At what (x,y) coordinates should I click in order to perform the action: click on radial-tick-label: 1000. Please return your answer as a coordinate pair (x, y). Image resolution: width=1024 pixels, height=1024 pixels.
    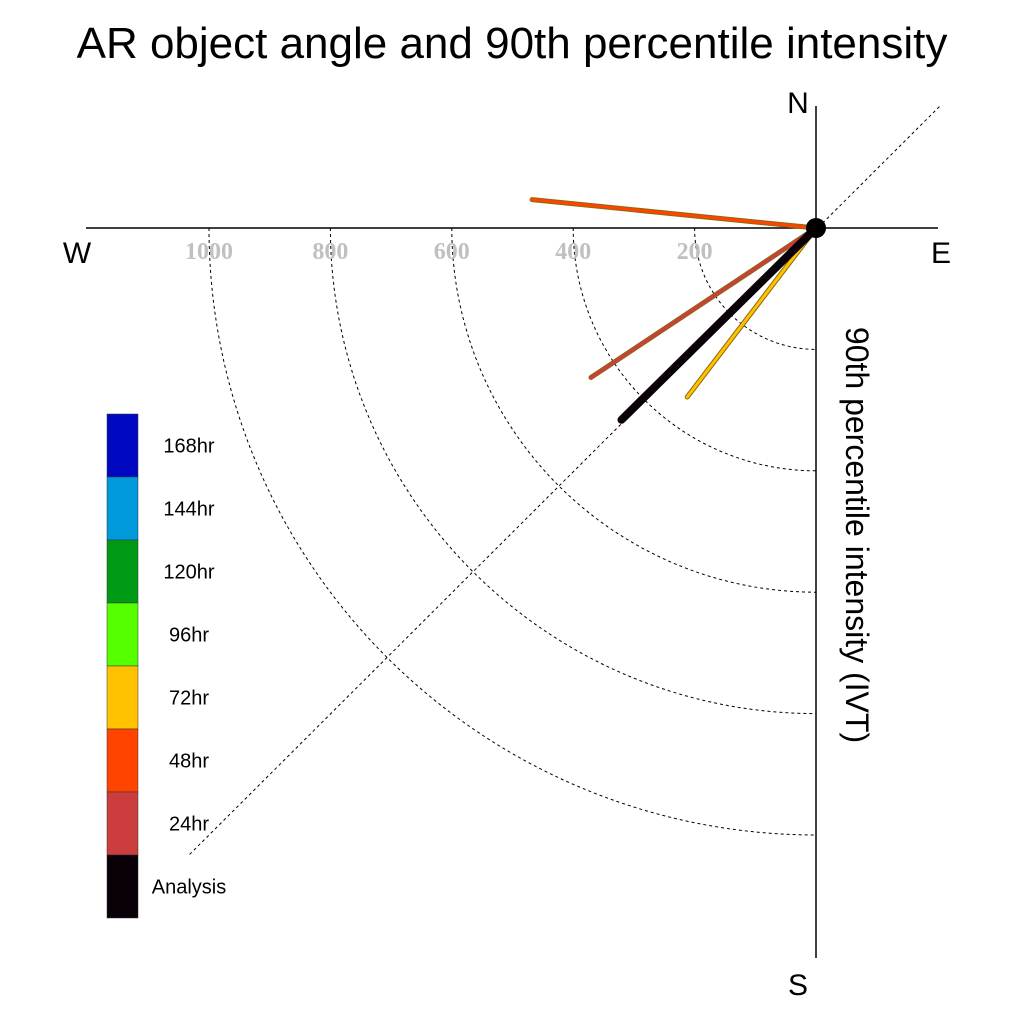
    Looking at the image, I should click on (209, 252).